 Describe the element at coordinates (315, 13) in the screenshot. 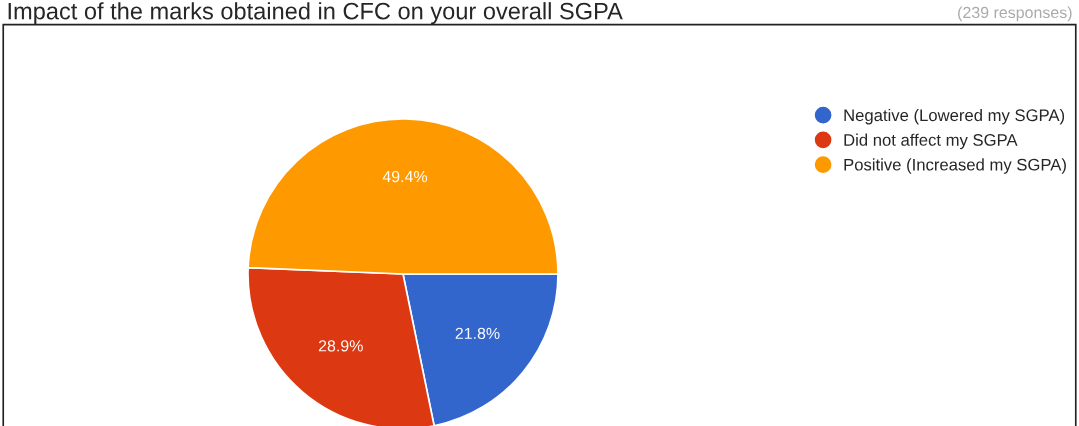

I see `chart-title: Impact of the marks obtained in CFC on your overall SGPA` at that location.